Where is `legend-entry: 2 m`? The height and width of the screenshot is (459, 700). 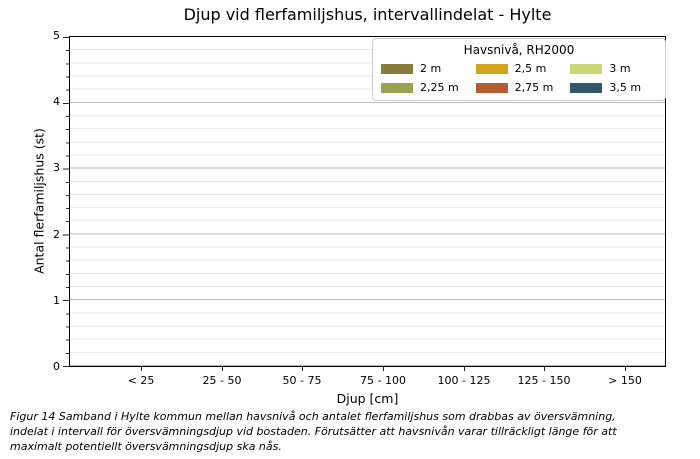
legend-entry: 2 m is located at coordinates (424, 68).